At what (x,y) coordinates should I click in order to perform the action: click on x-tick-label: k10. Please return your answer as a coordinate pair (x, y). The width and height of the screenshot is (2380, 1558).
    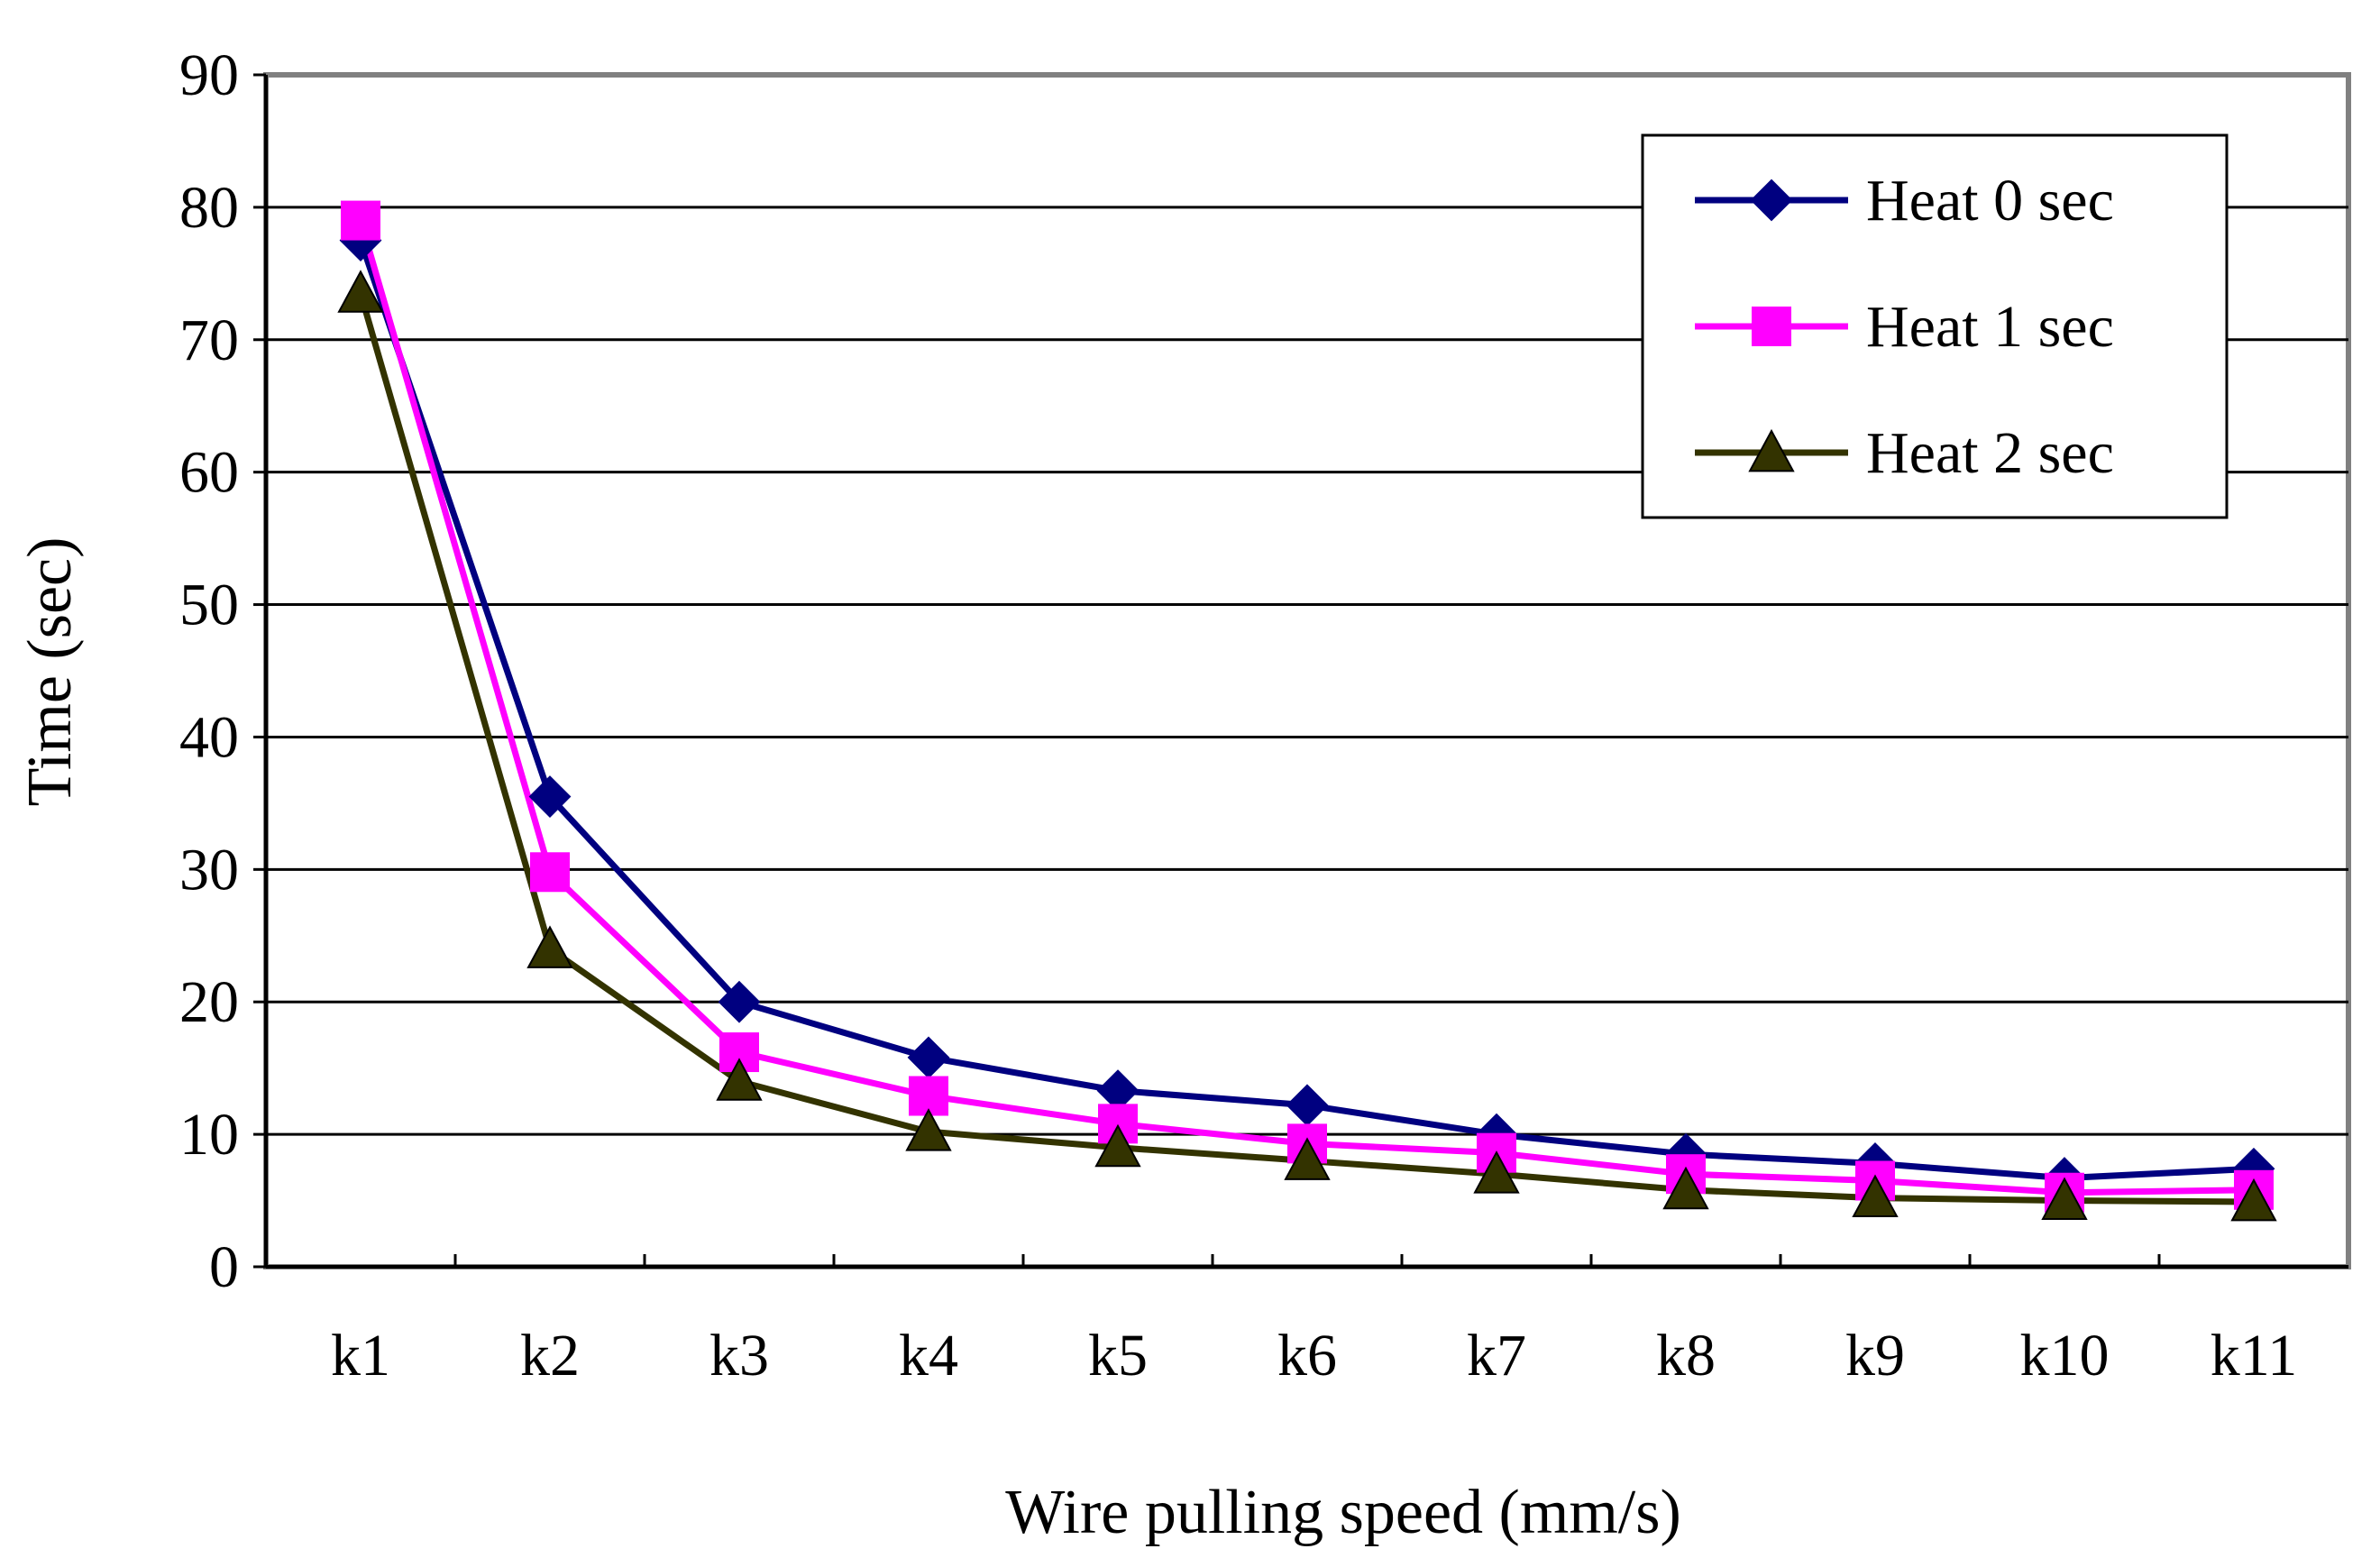
    Looking at the image, I should click on (2065, 1355).